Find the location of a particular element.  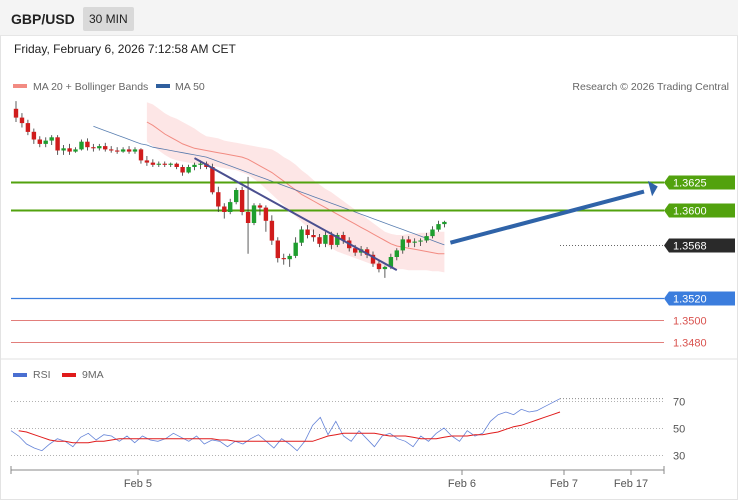

bollinger-band is located at coordinates (295, 187).